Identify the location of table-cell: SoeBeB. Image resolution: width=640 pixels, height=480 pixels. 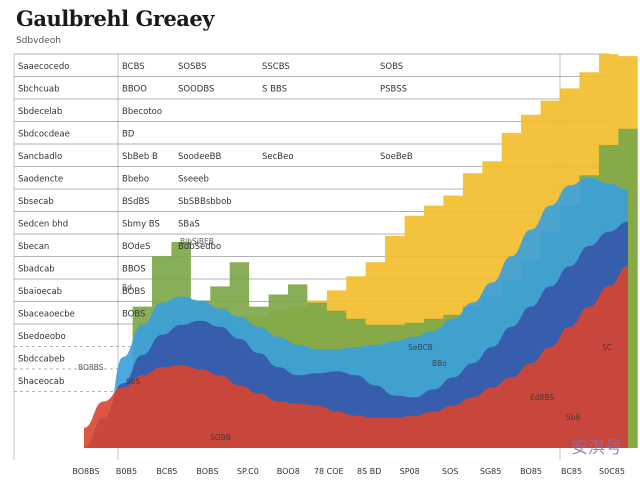
(396, 157).